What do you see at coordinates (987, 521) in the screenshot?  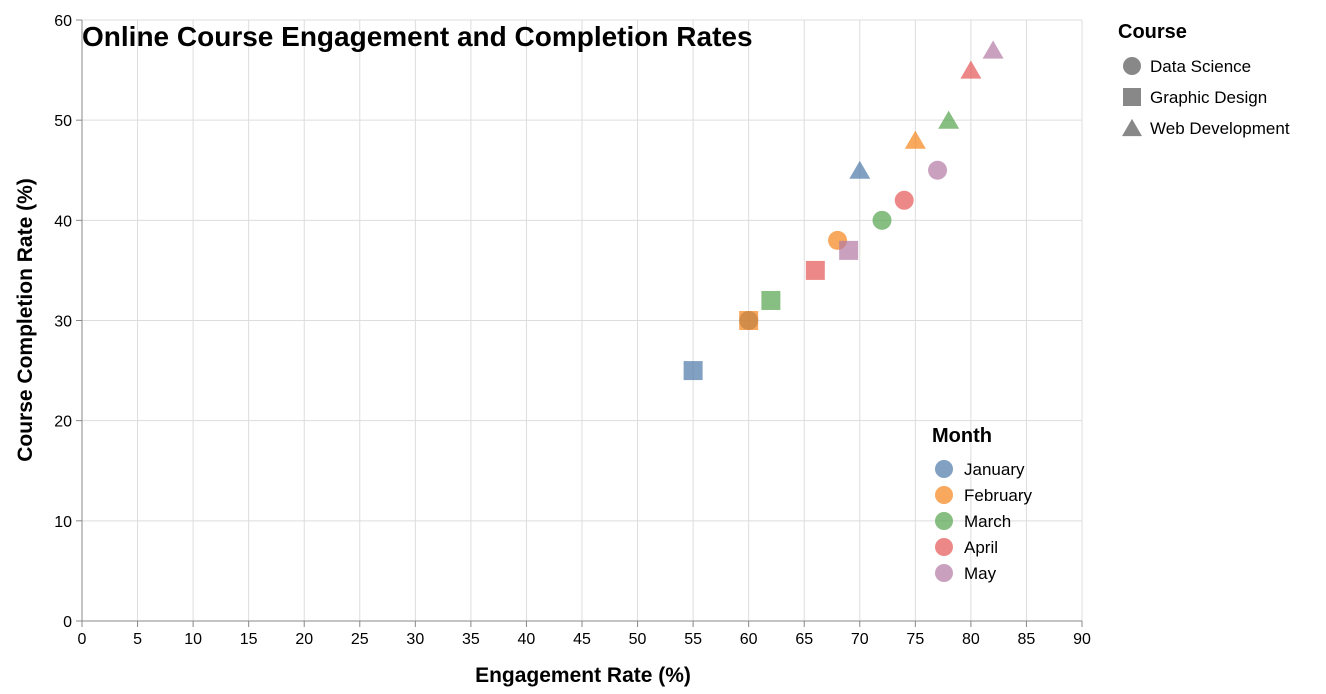 I see `legend-month-label: March` at bounding box center [987, 521].